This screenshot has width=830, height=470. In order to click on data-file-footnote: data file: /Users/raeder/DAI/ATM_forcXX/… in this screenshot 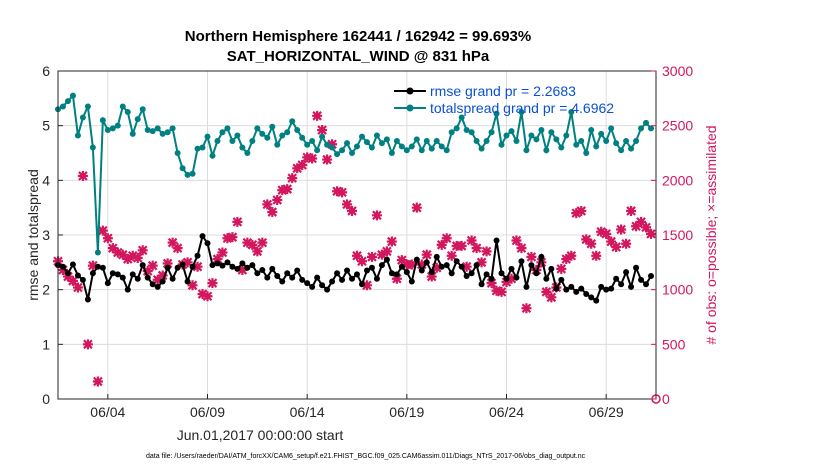, I will do `click(366, 456)`.